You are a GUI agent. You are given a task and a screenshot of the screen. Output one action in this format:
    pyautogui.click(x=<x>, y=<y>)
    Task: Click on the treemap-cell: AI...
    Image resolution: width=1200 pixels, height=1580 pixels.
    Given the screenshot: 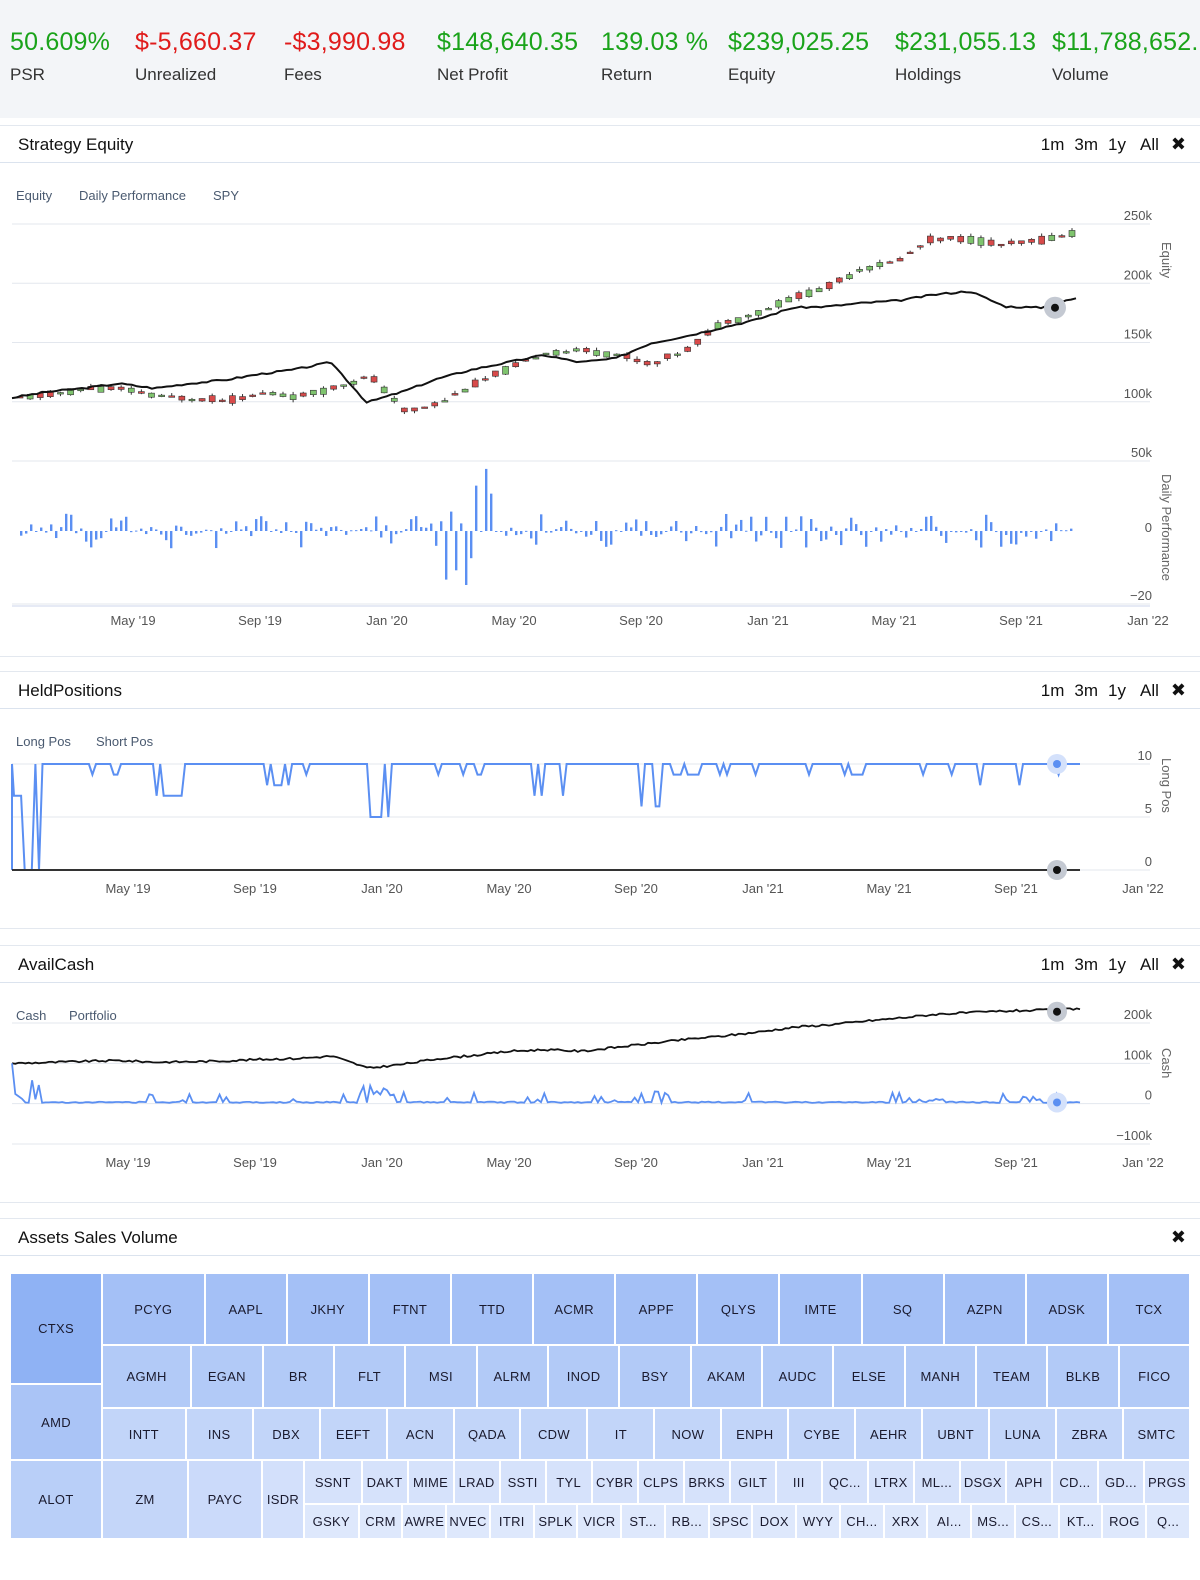 What is the action you would take?
    pyautogui.click(x=949, y=1521)
    